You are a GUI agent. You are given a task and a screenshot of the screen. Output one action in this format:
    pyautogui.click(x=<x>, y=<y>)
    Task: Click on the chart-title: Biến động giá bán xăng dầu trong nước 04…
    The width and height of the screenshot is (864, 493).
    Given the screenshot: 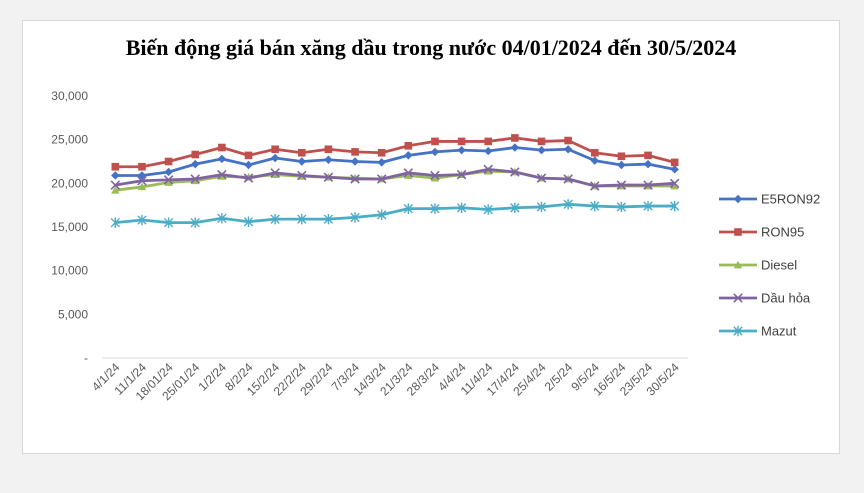 What is the action you would take?
    pyautogui.click(x=431, y=47)
    